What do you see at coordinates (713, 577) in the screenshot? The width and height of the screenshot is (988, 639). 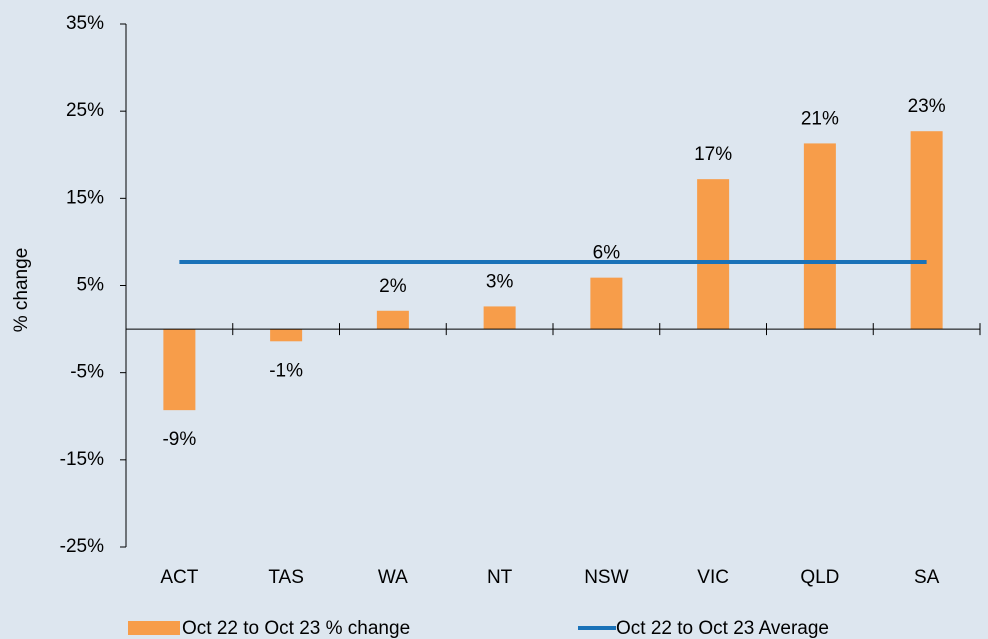 I see `x-tick-label: VIC` at bounding box center [713, 577].